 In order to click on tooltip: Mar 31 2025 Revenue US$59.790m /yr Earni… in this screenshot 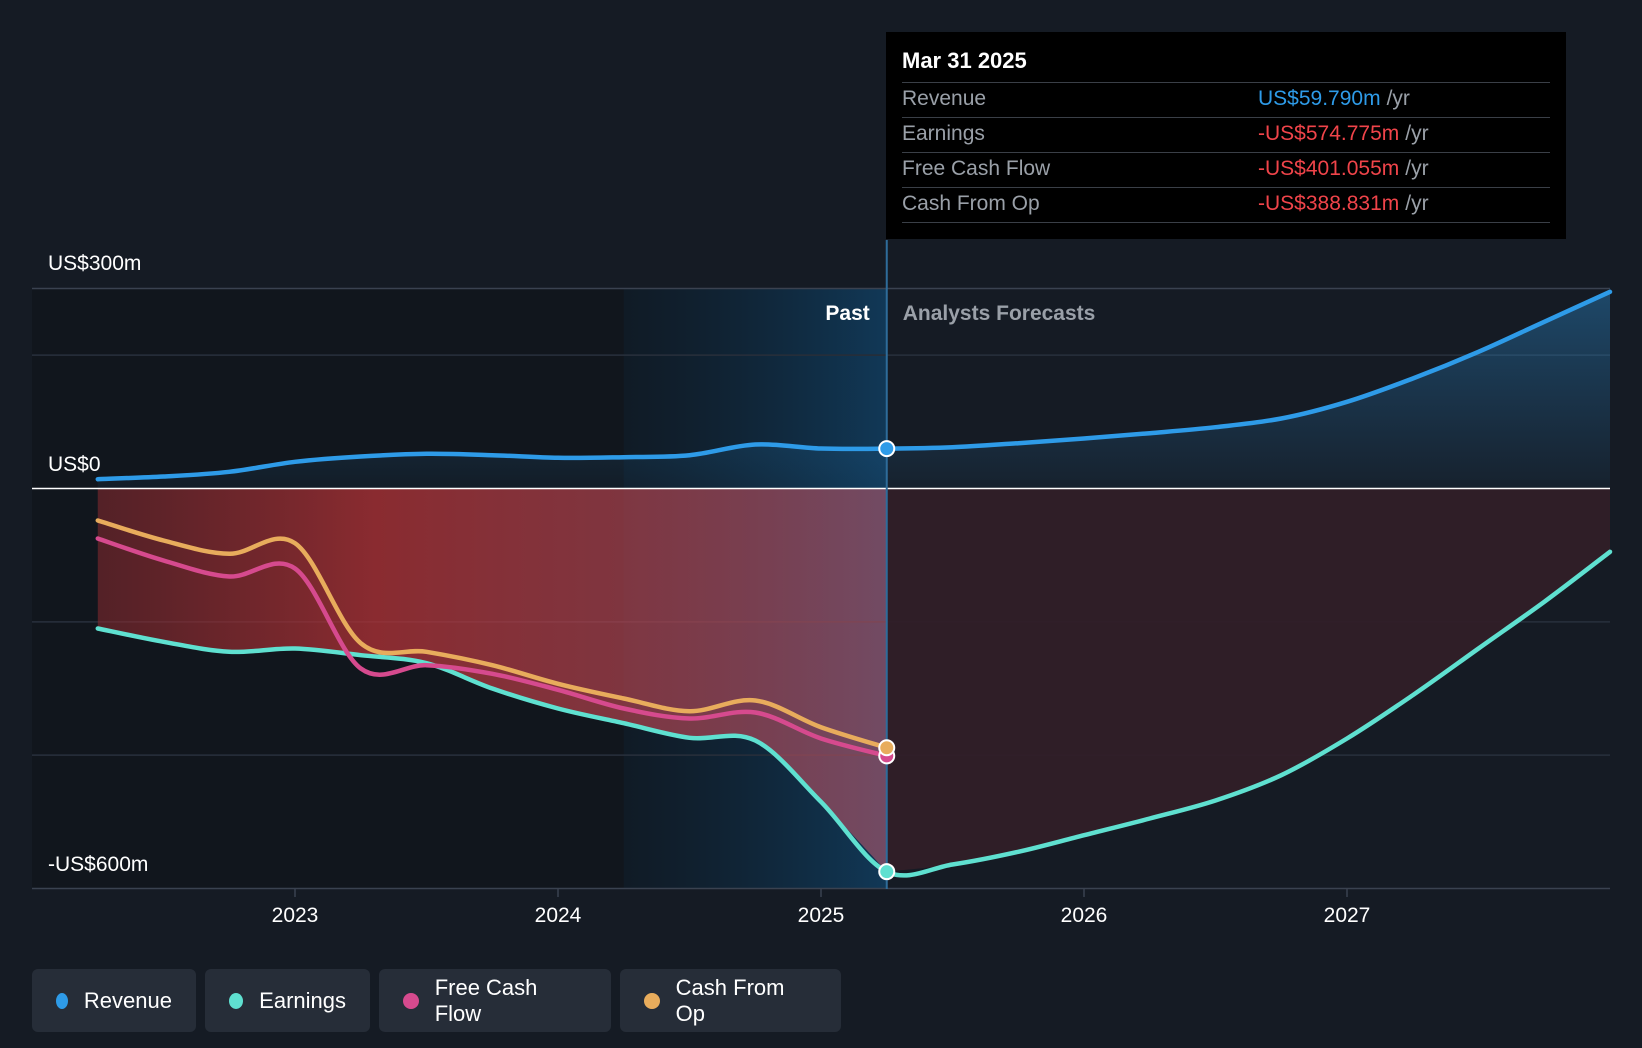, I will do `click(1226, 135)`.